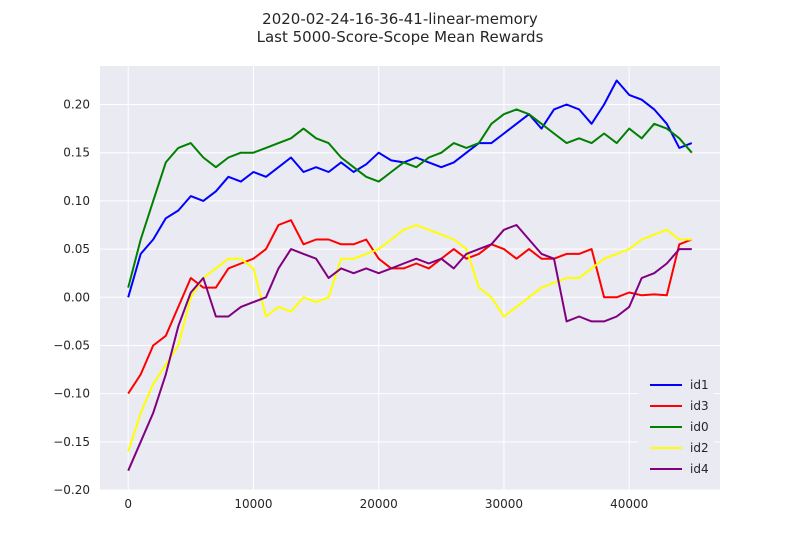 The height and width of the screenshot is (550, 800). What do you see at coordinates (76, 153) in the screenshot?
I see `y-tick-label: 0.15` at bounding box center [76, 153].